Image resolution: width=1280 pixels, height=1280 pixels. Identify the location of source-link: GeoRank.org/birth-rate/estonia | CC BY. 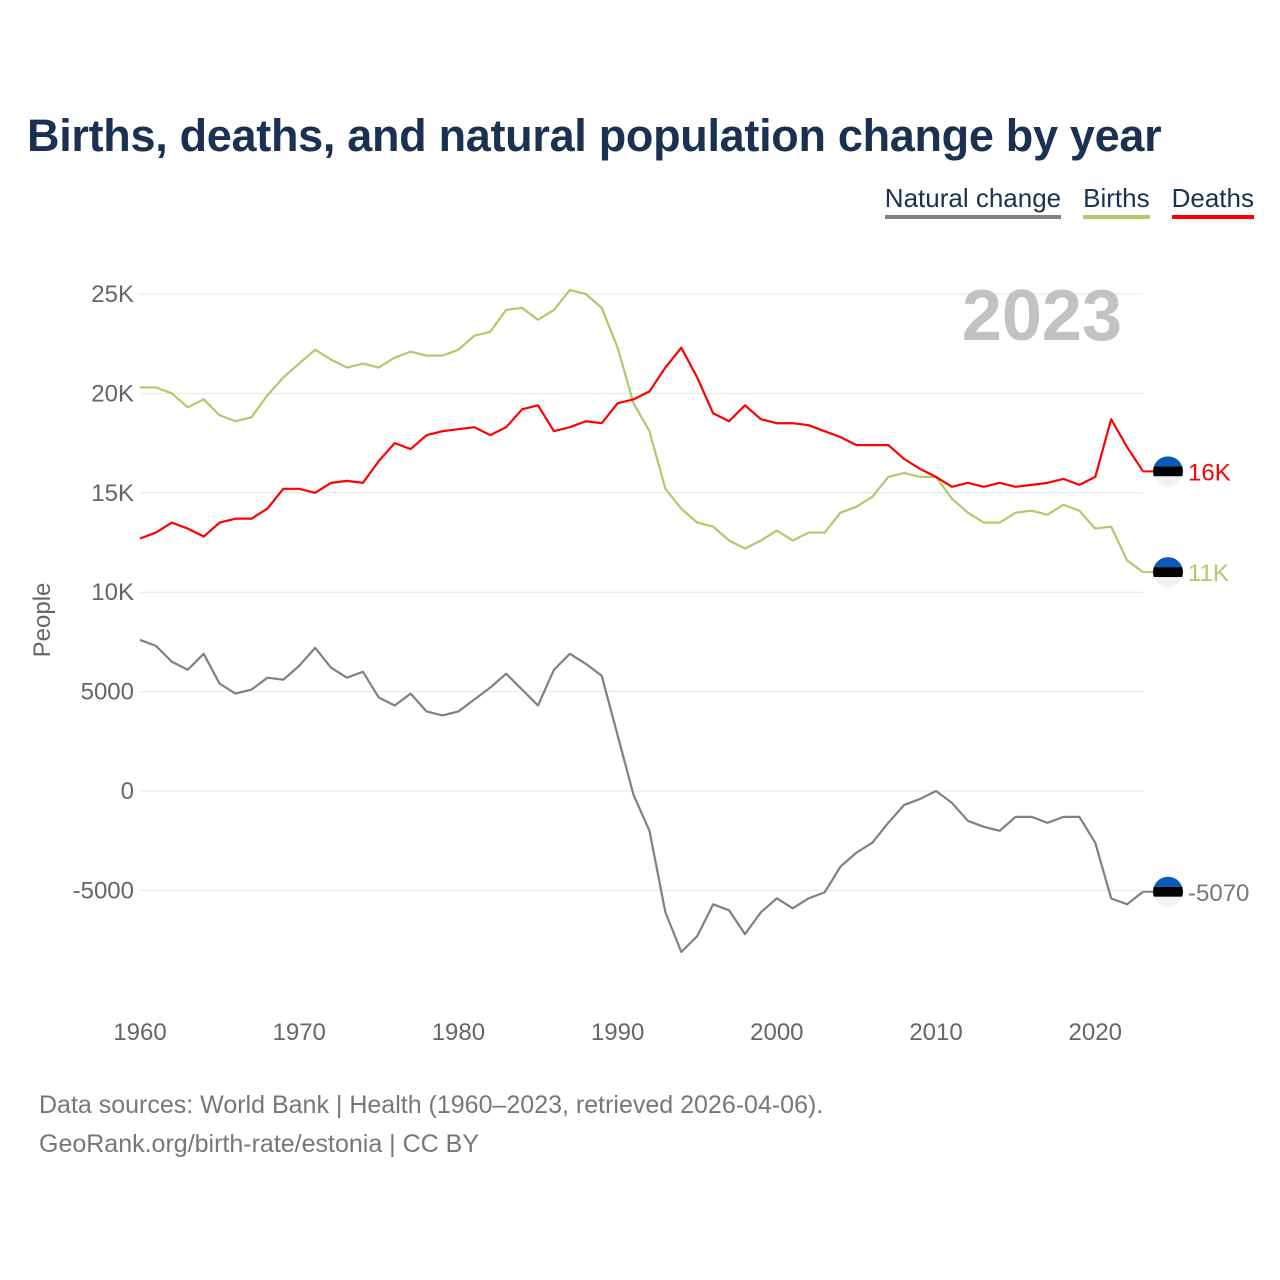
(259, 1144).